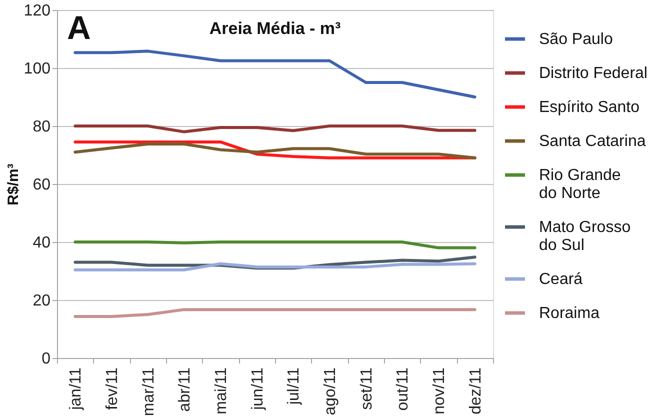 This screenshot has width=670, height=418. I want to click on legend-label: Roraima, so click(569, 313).